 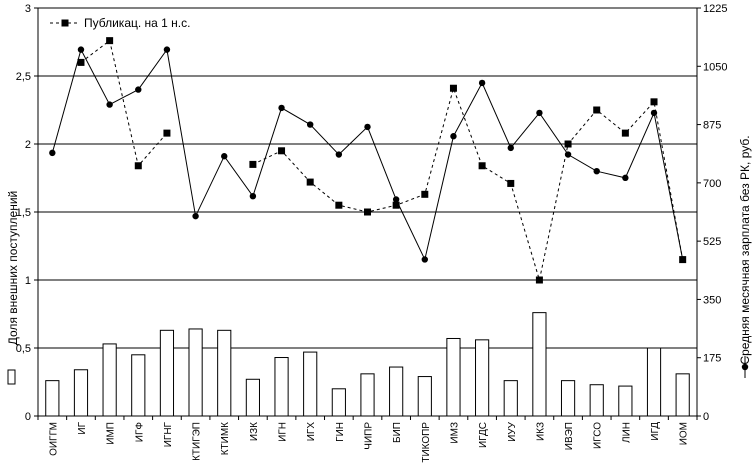 I want to click on category-label: ТИКОПР, so click(x=426, y=442).